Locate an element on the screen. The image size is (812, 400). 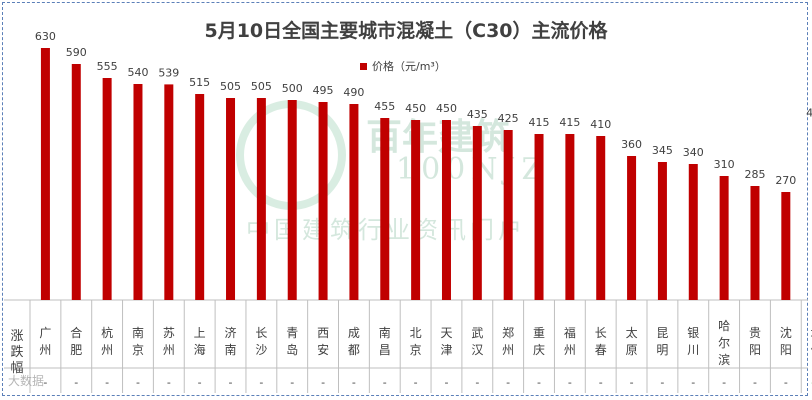
category-label-char: 明 is located at coordinates (662, 350).